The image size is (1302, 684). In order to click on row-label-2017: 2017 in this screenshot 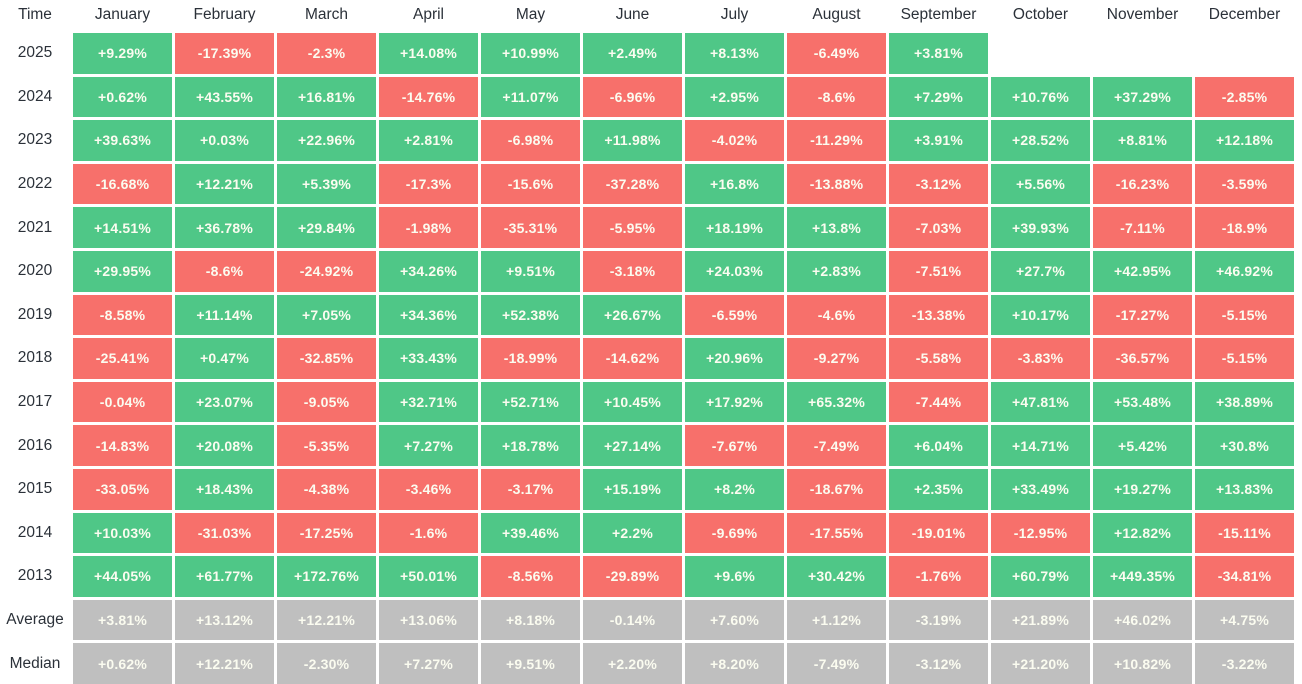, I will do `click(35, 402)`.